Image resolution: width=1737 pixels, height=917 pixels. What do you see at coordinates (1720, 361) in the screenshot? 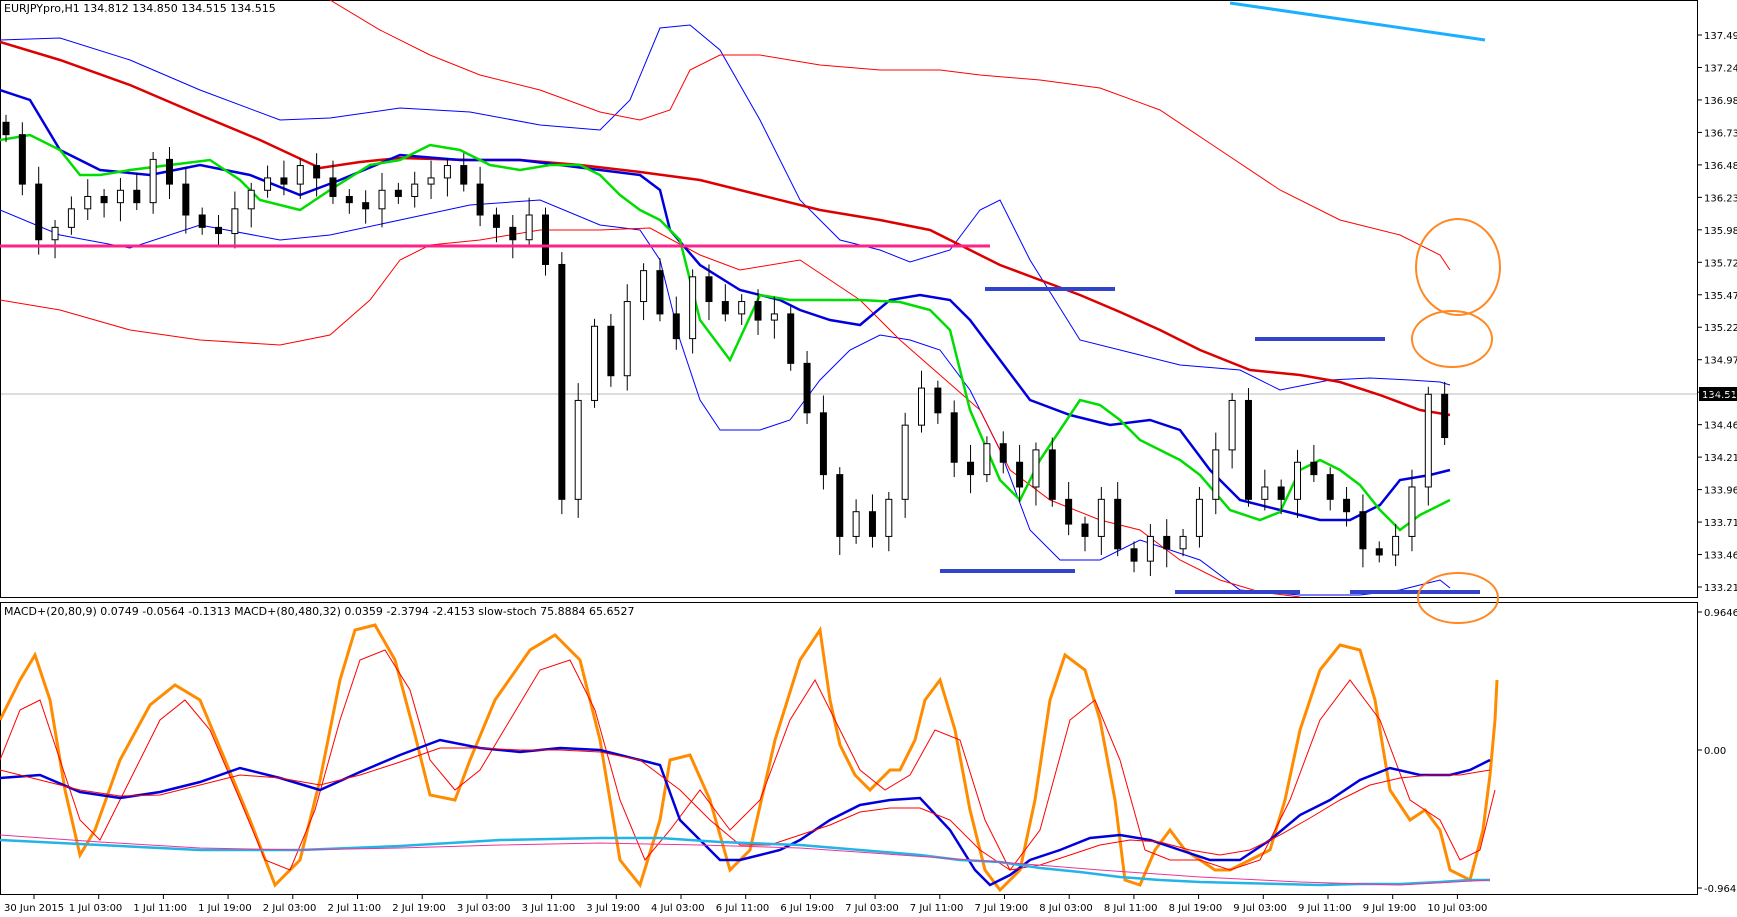
I see `y-tick-label: 134.970` at bounding box center [1720, 361].